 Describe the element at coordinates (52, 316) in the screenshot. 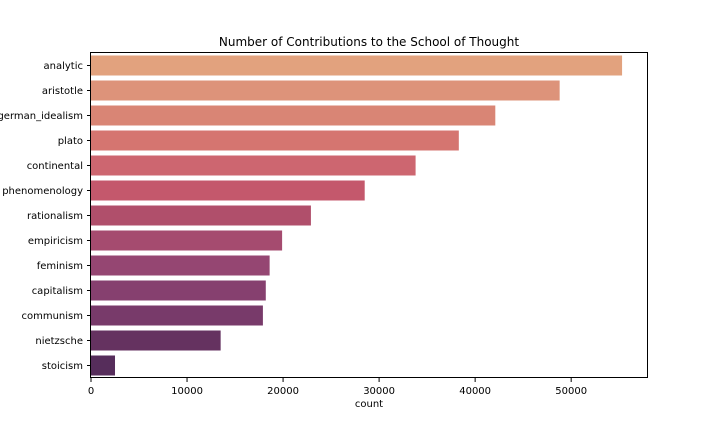

I see `y-tick-label-communism: communism` at that location.